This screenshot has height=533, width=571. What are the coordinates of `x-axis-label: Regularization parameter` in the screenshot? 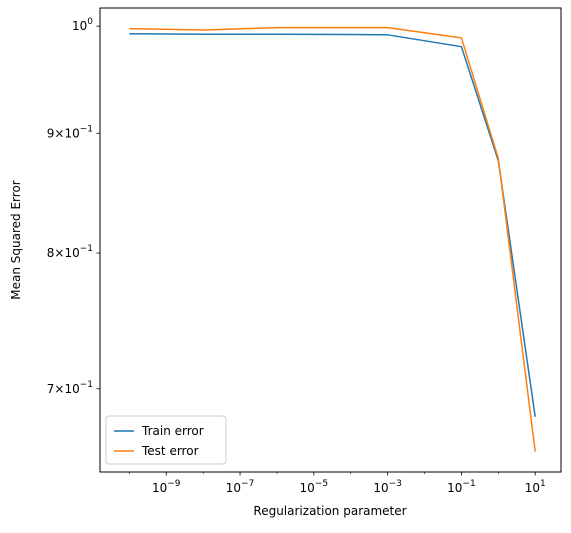 It's located at (329, 511).